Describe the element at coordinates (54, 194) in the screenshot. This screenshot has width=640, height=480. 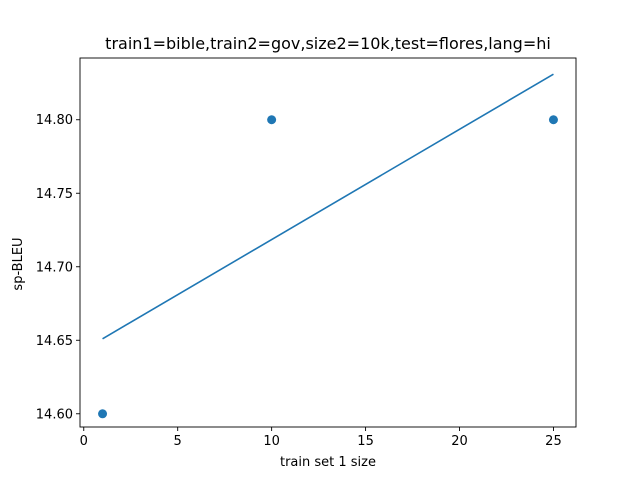
I see `y-tick-label: 14.75` at that location.